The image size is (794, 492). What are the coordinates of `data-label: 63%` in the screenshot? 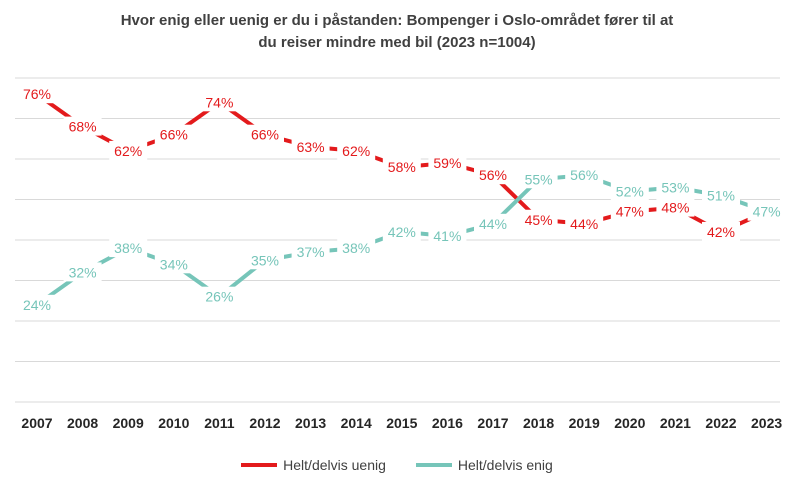 It's located at (311, 147).